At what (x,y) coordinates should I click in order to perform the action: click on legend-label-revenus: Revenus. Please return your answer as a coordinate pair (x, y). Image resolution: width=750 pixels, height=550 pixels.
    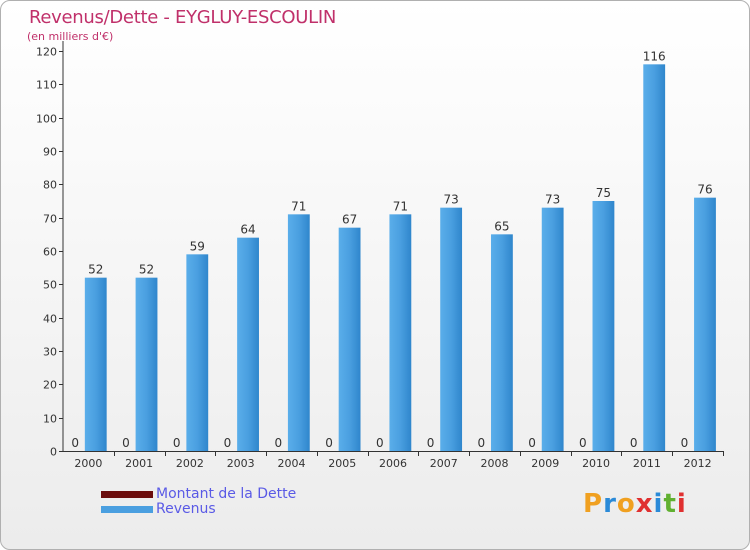
    Looking at the image, I should click on (186, 509).